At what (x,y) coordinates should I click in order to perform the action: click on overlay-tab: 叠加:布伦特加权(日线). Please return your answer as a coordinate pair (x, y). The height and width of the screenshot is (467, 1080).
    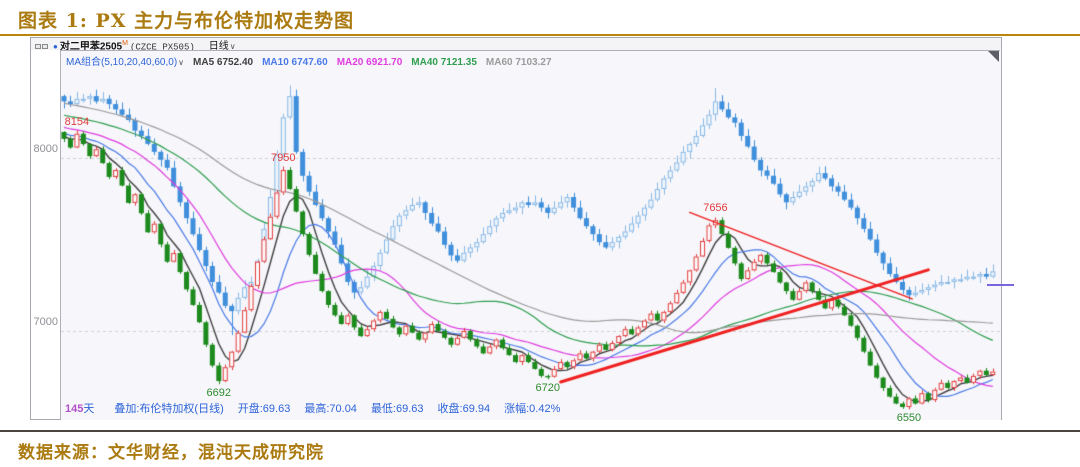
    Looking at the image, I should click on (169, 409).